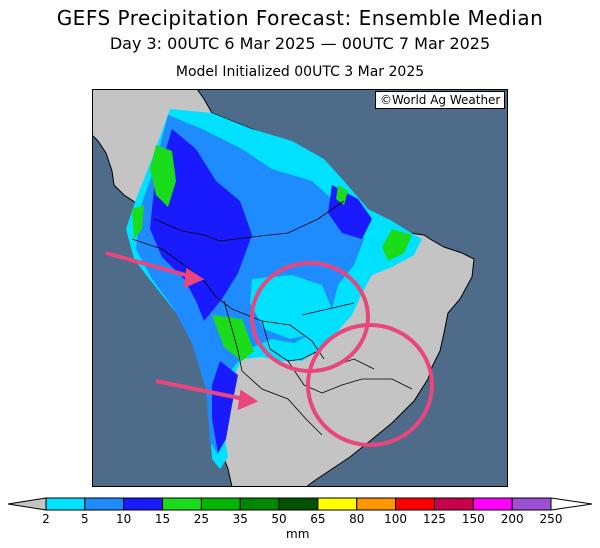 Image resolution: width=600 pixels, height=548 pixels. What do you see at coordinates (298, 534) in the screenshot?
I see `legend-unit: mm` at bounding box center [298, 534].